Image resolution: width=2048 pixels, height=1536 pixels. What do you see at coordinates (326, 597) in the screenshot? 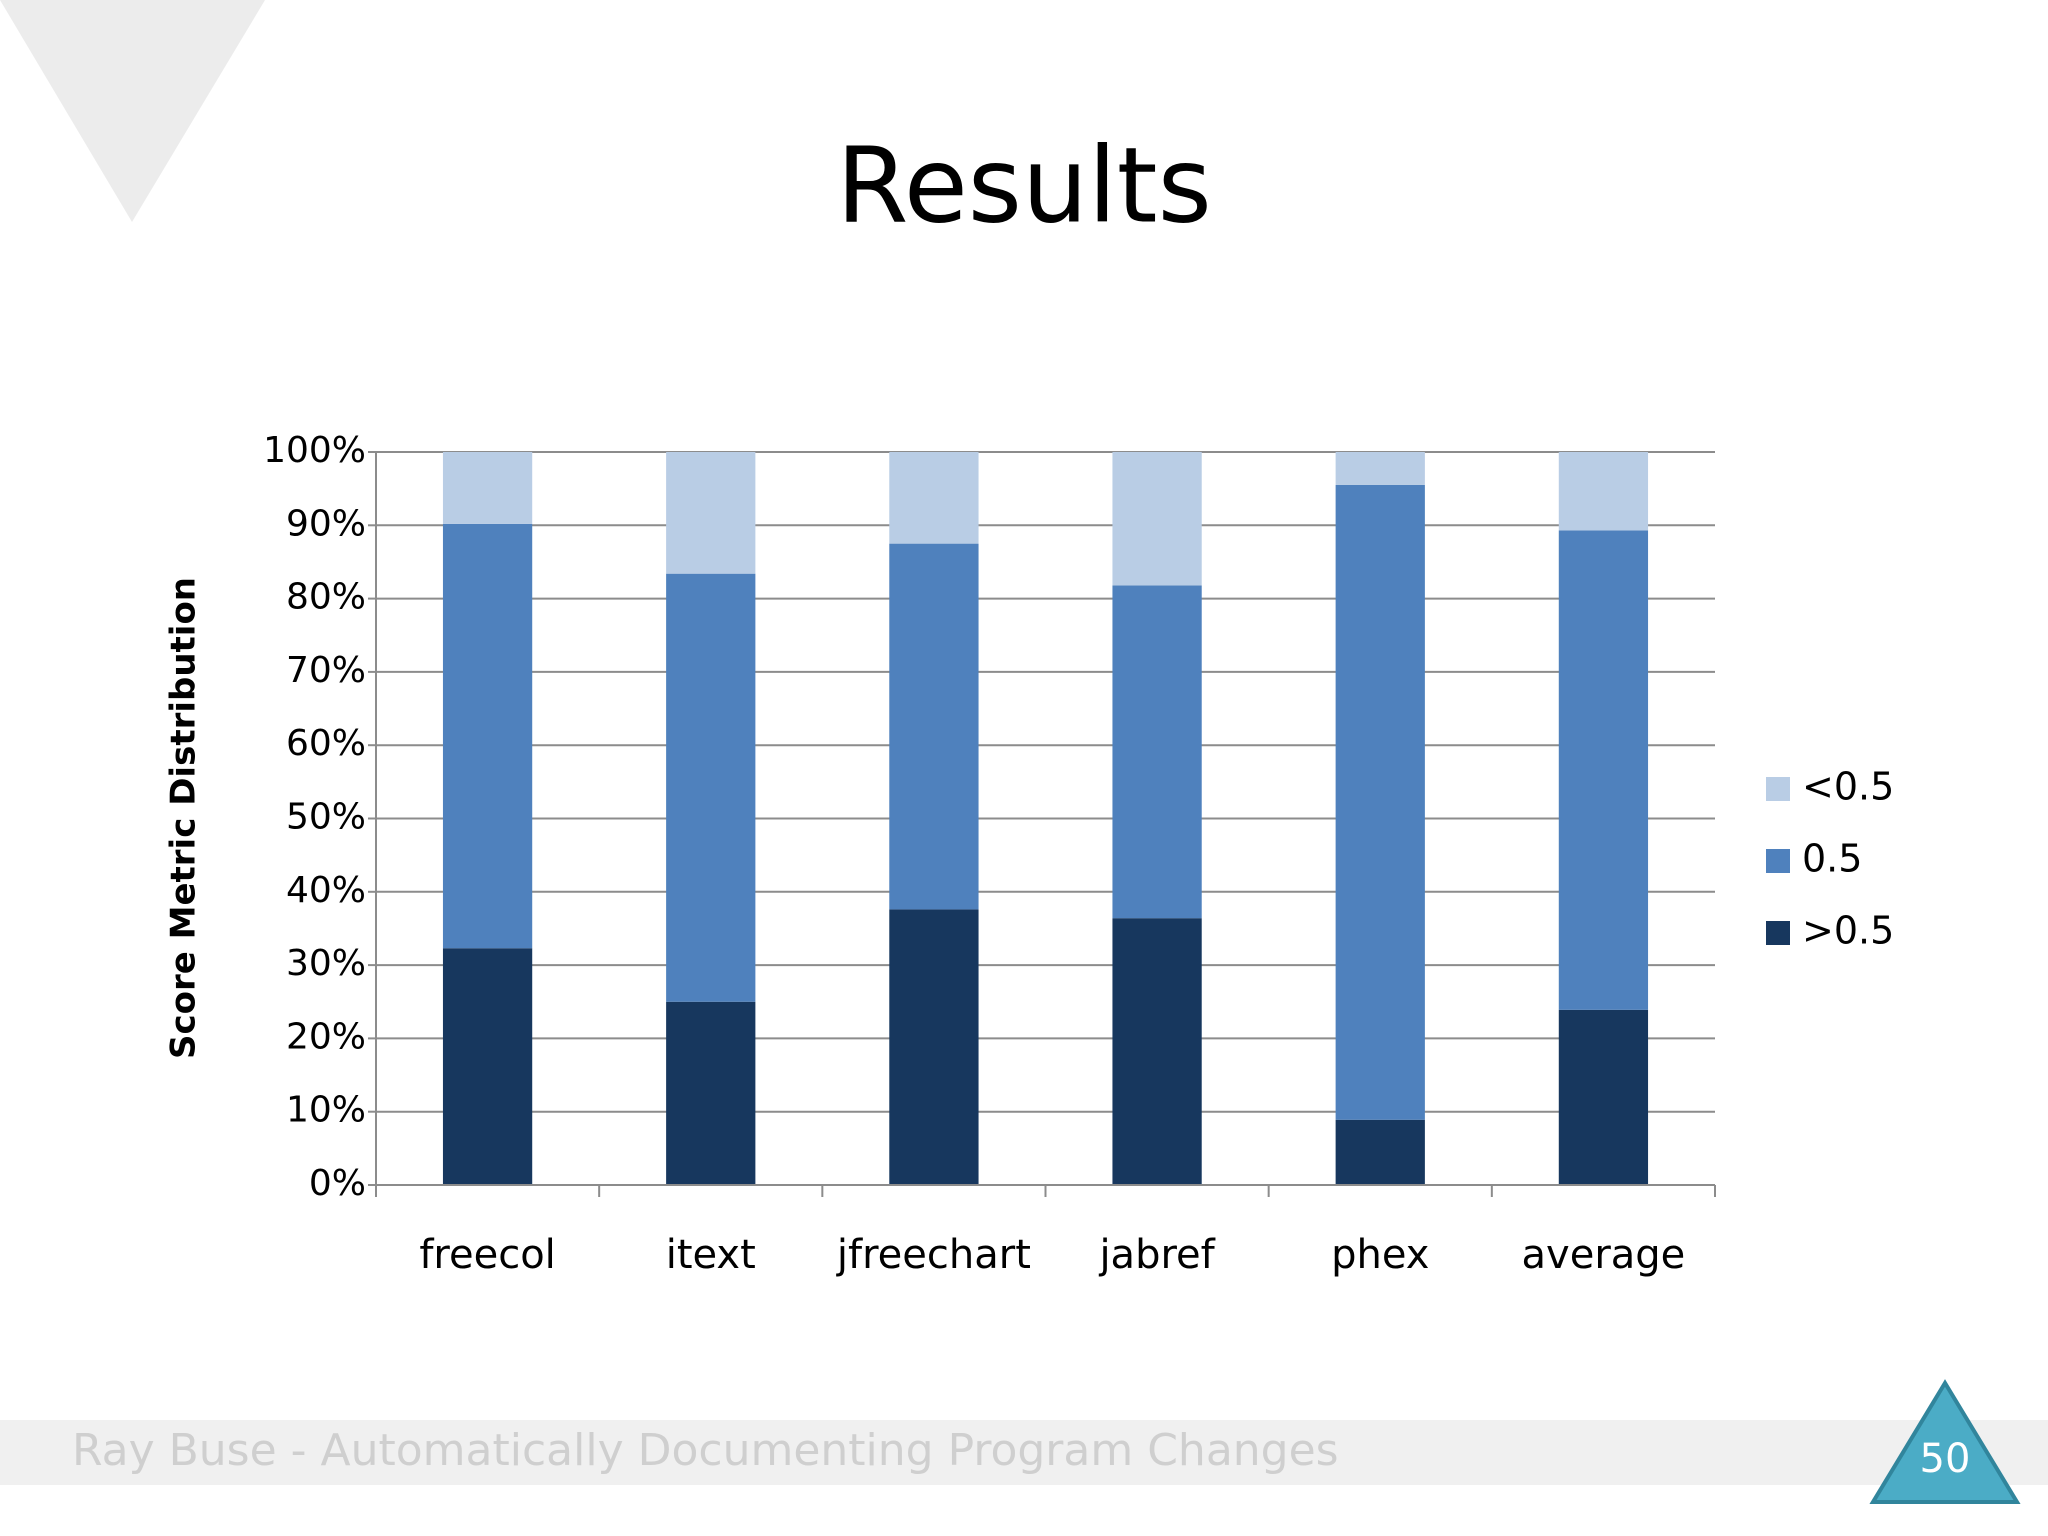
I see `y-tick-label: 80%` at bounding box center [326, 597].